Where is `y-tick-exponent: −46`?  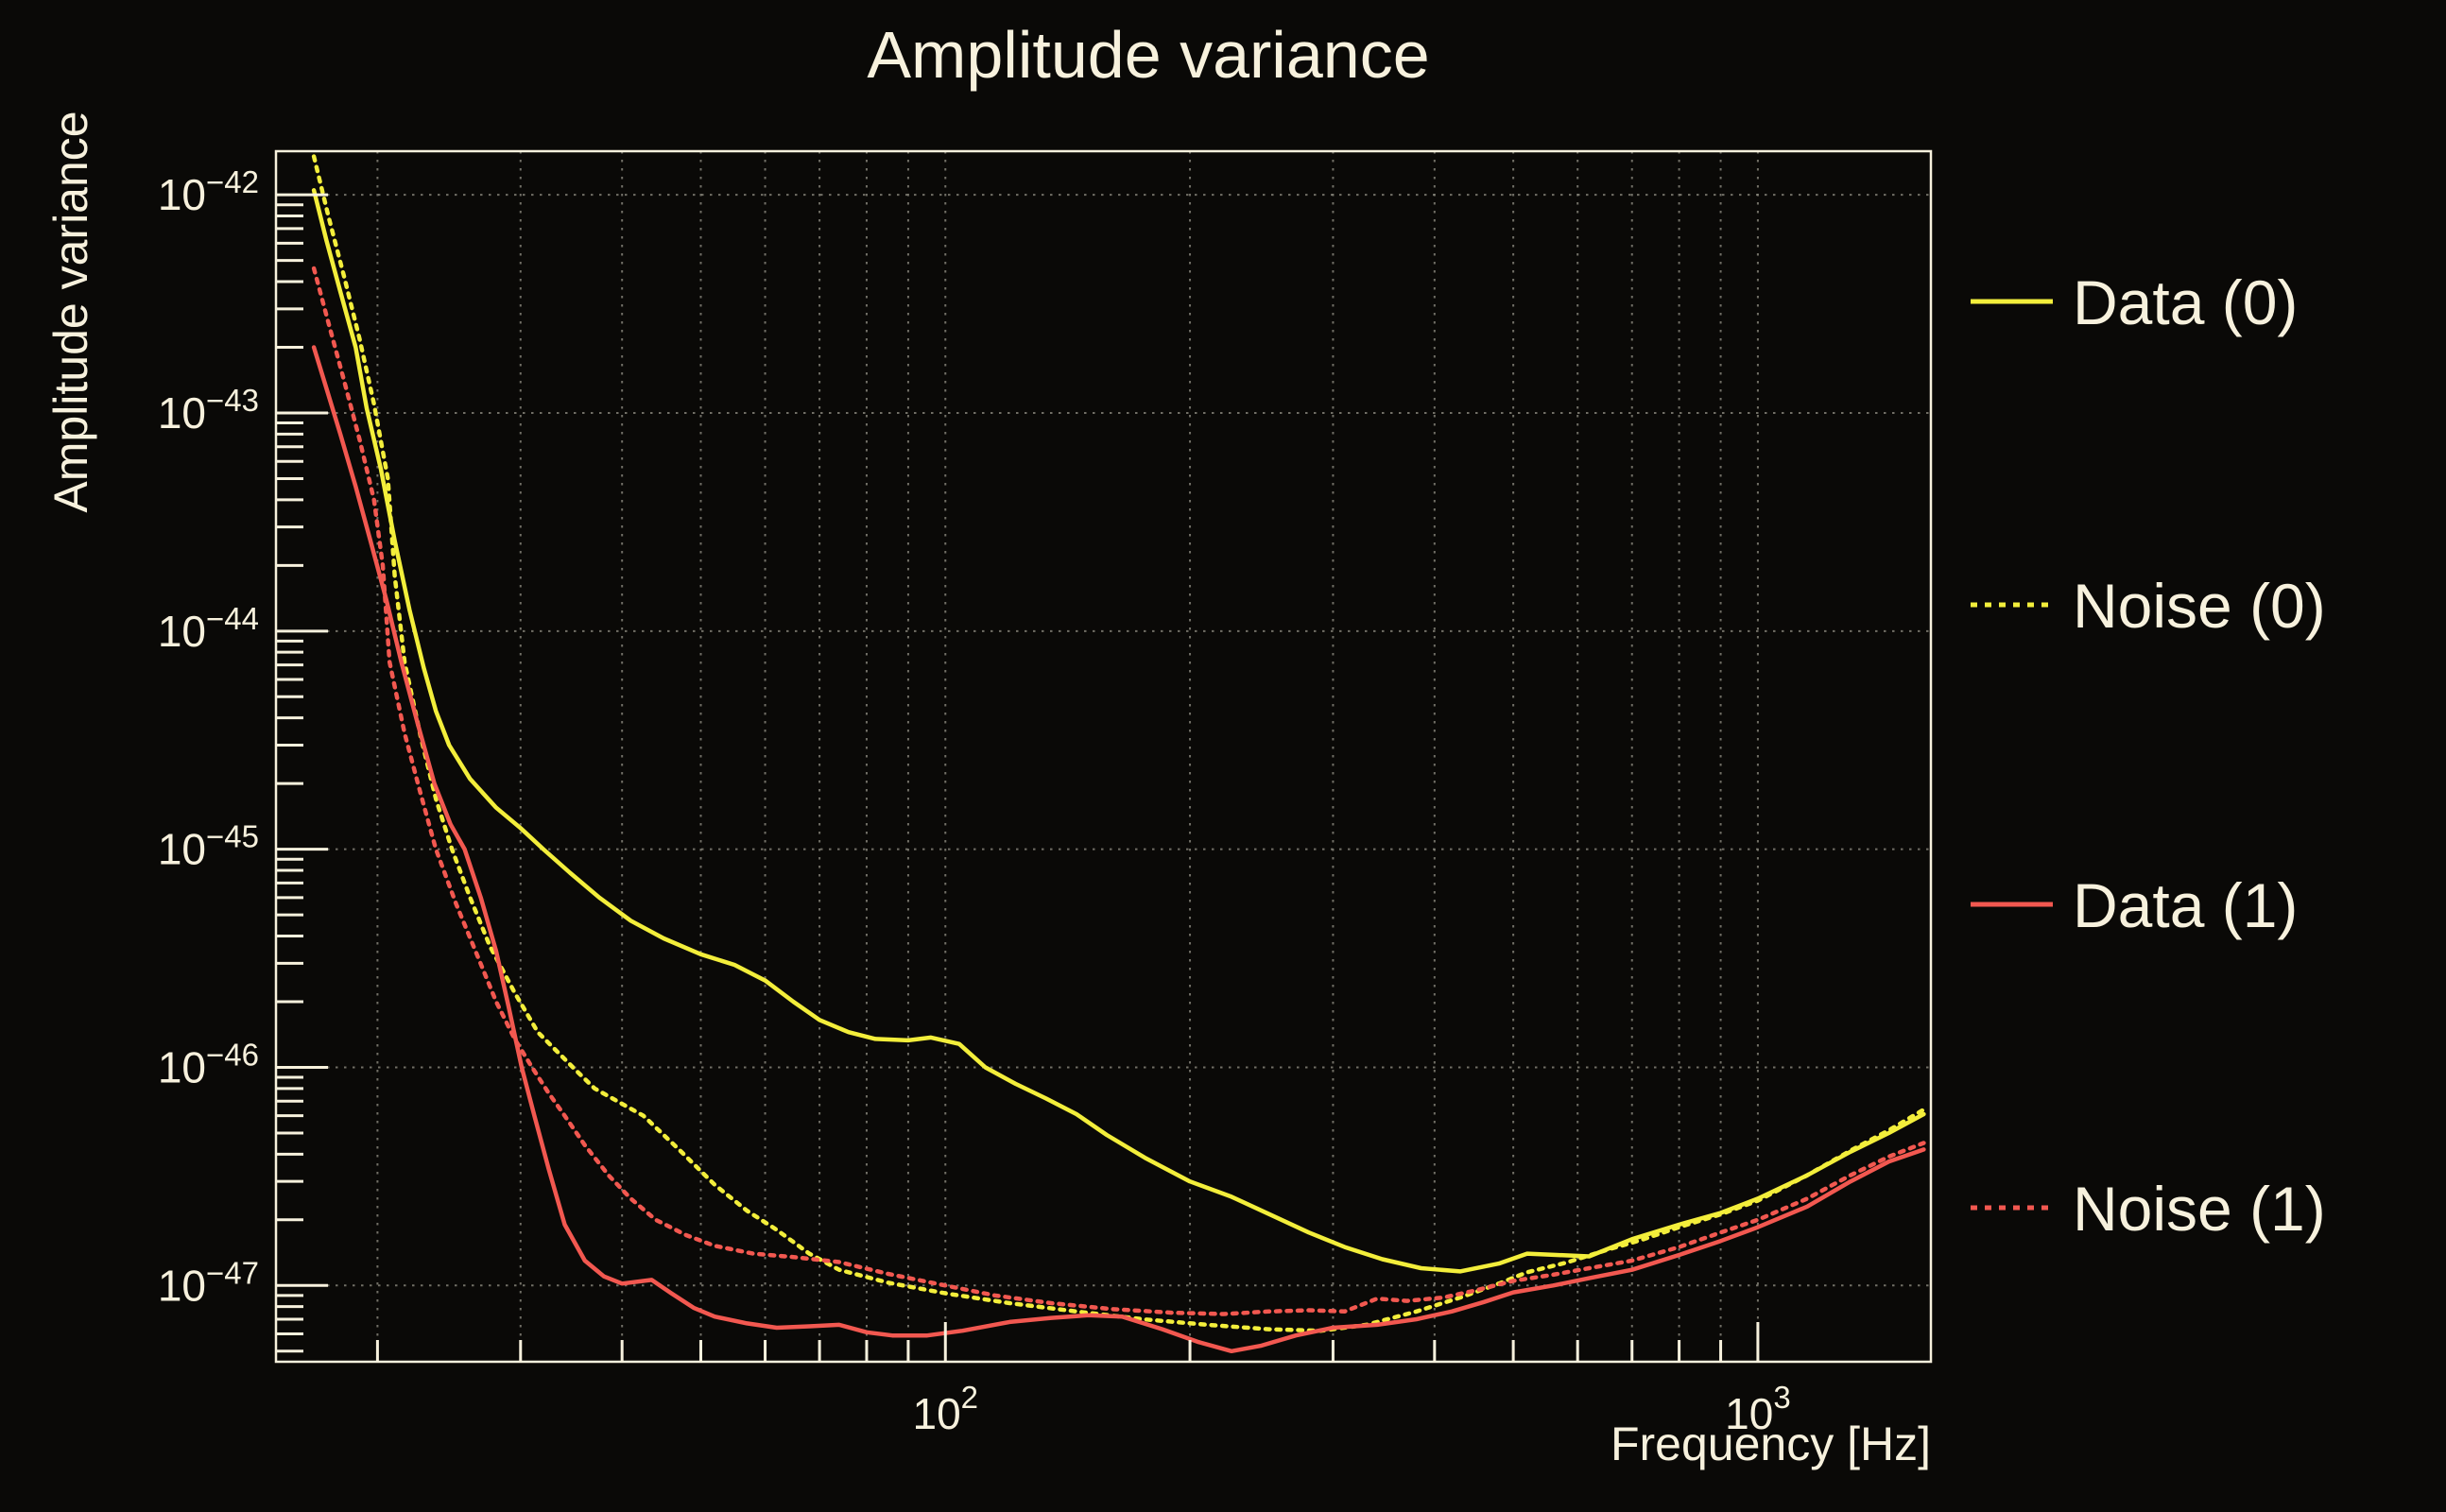
y-tick-exponent: −46 is located at coordinates (233, 1054).